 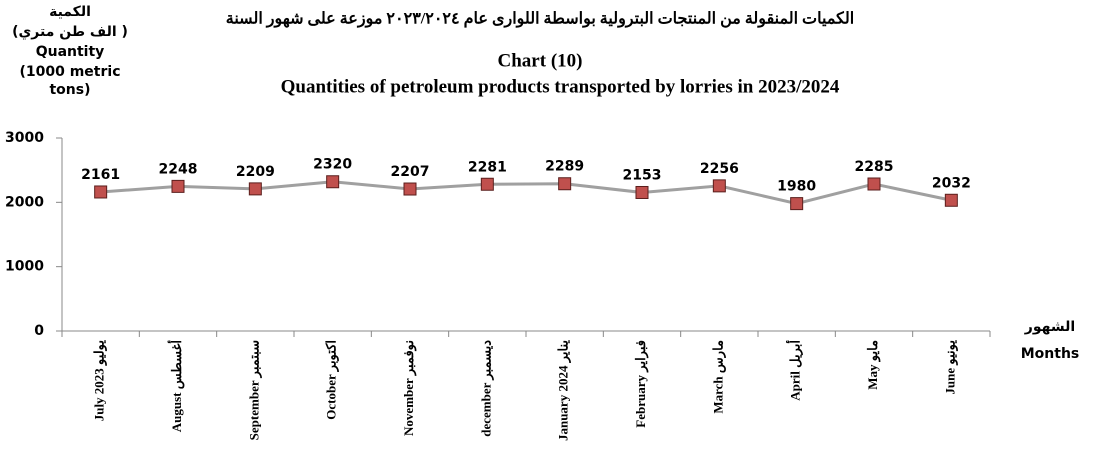 I want to click on data-label: 2207, so click(x=410, y=172).